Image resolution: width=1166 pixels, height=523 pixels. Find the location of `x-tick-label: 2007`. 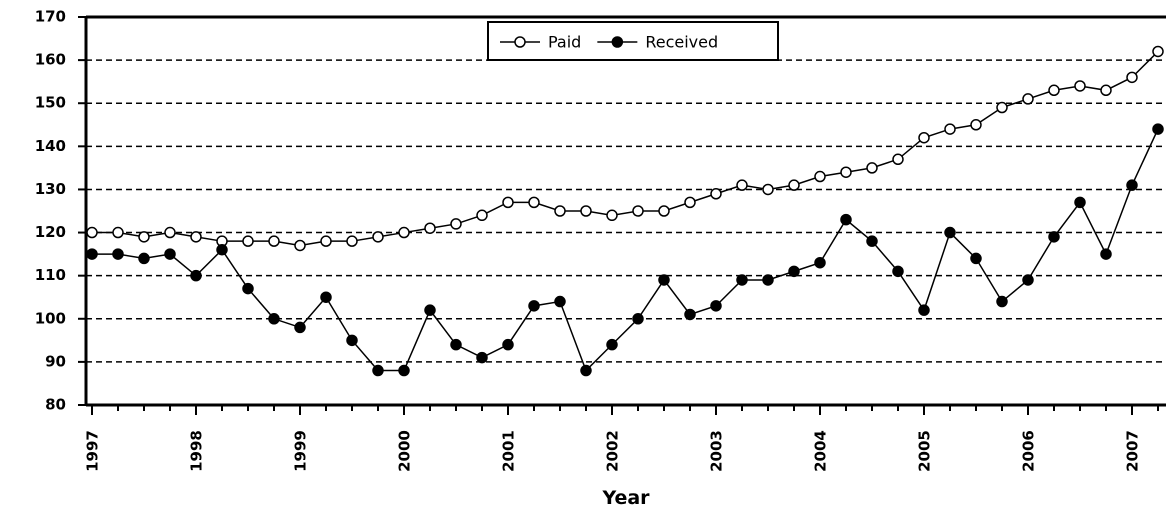

x-tick-label: 2007 is located at coordinates (1133, 451).